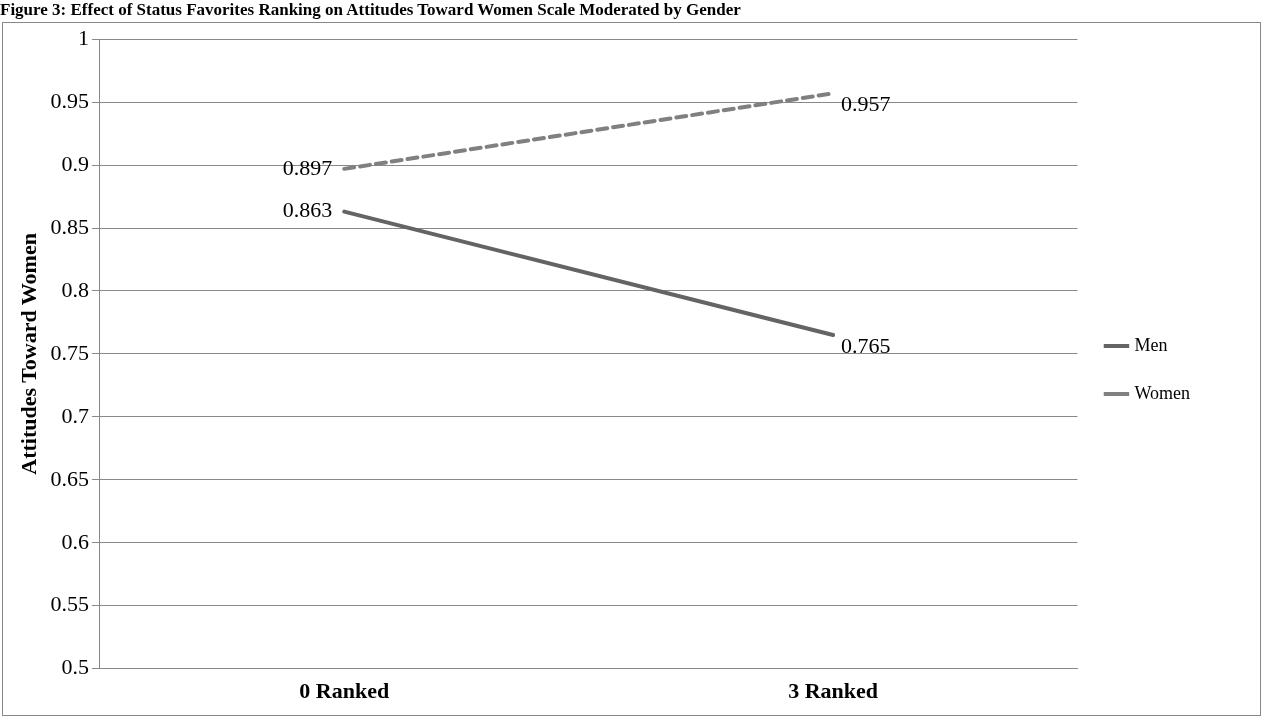 Image resolution: width=1265 pixels, height=717 pixels. What do you see at coordinates (344, 691) in the screenshot?
I see `x-tick-label: 0 Ranked` at bounding box center [344, 691].